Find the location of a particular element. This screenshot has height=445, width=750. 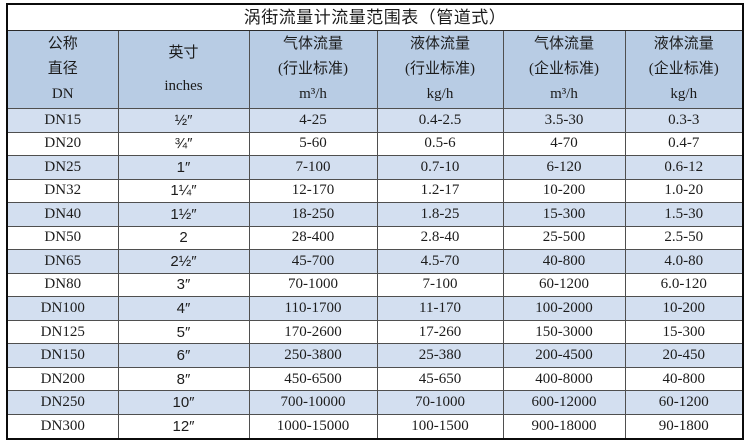

header-line: 气体流量 is located at coordinates (563, 44).